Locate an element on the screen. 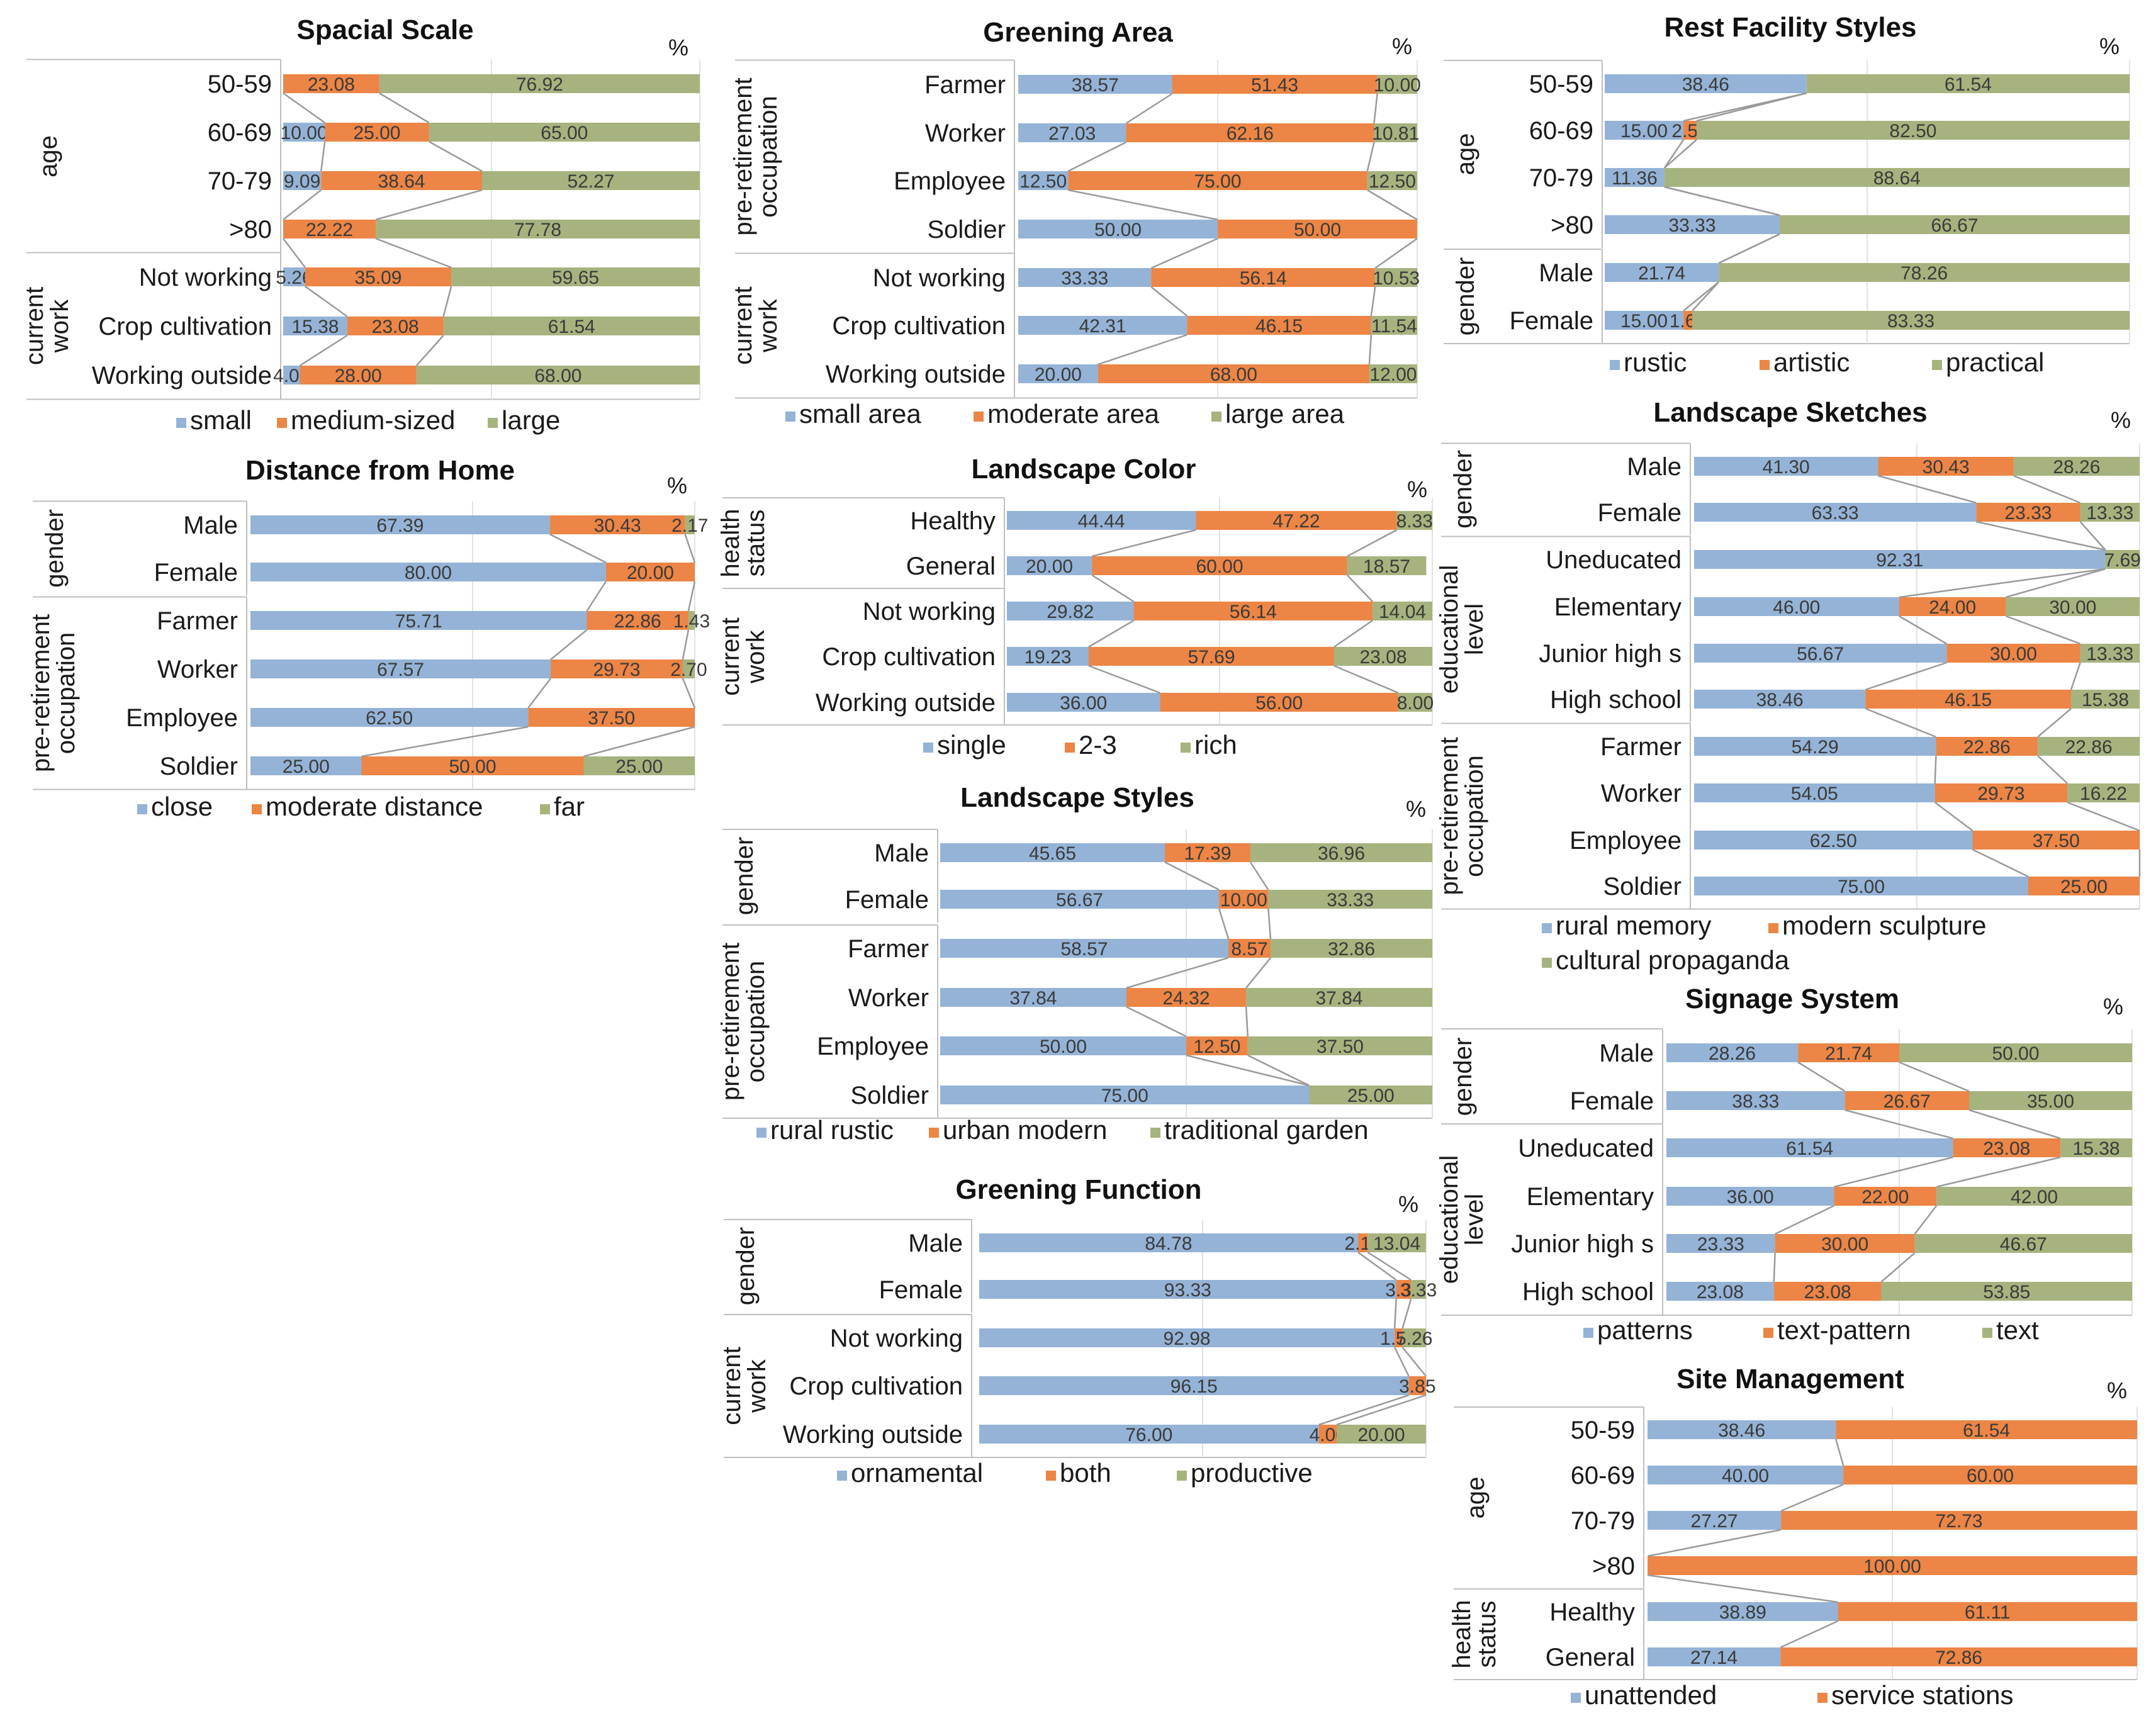  legend-entry: 2-3 is located at coordinates (1098, 745).